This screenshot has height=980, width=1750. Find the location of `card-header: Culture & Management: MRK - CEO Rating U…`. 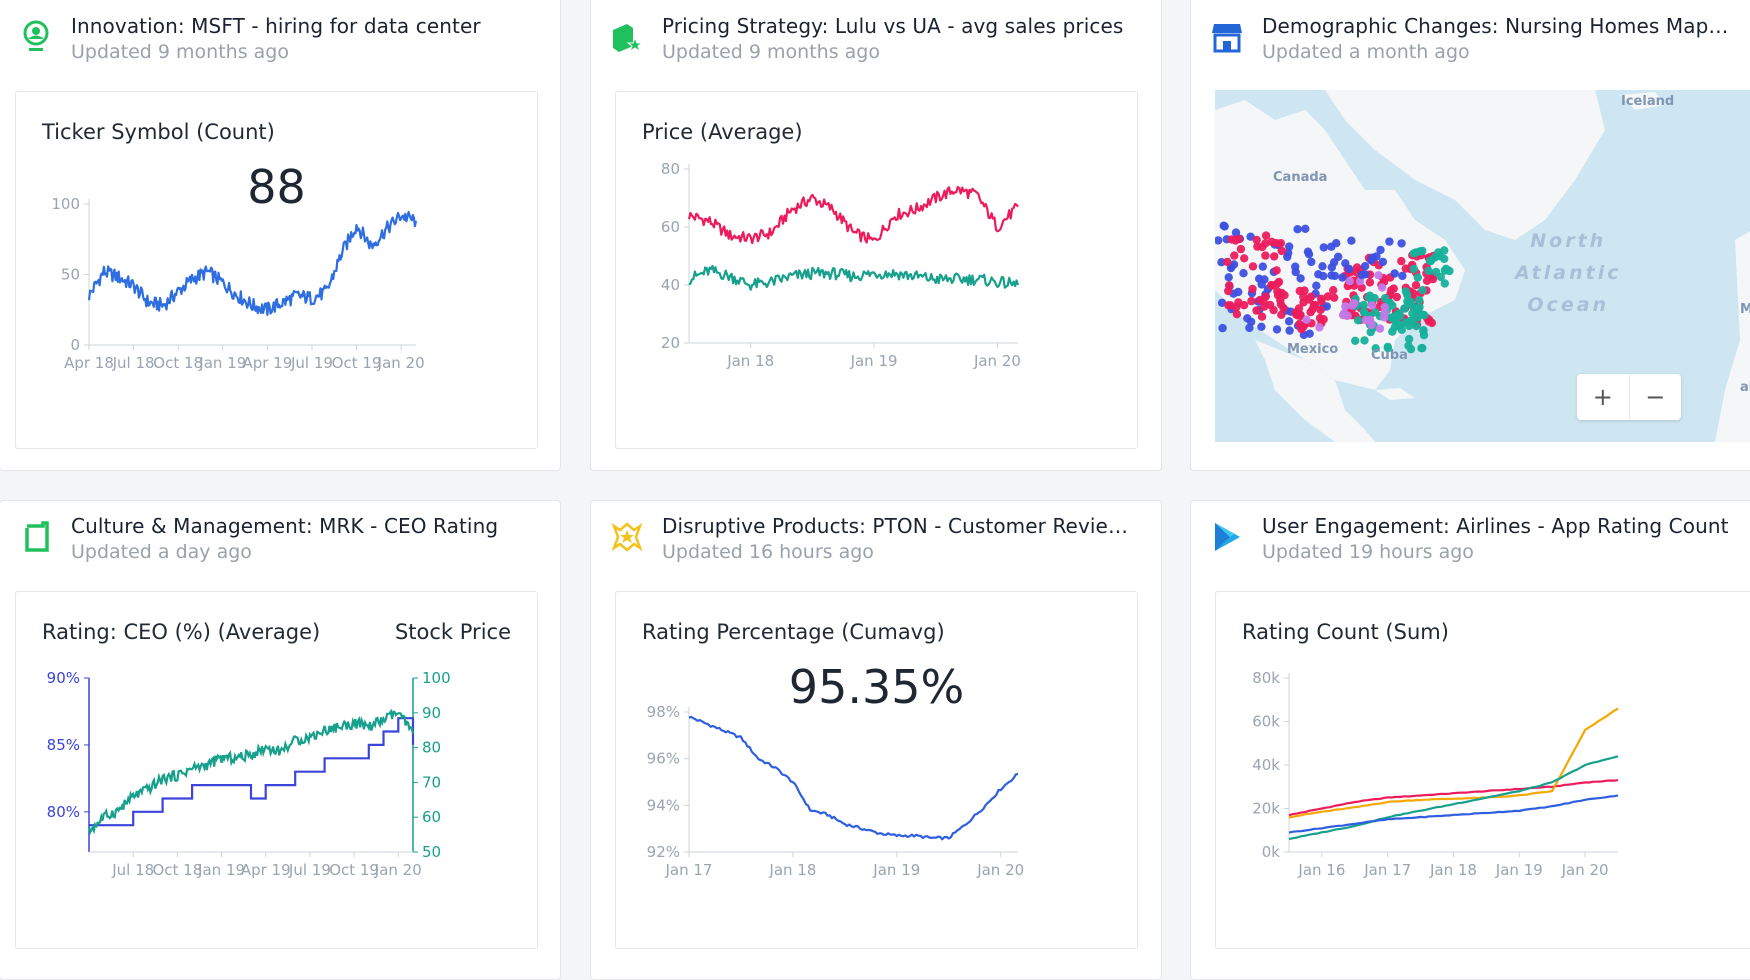

card-header: Culture & Management: MRK - CEO Rating U… is located at coordinates (280, 541).